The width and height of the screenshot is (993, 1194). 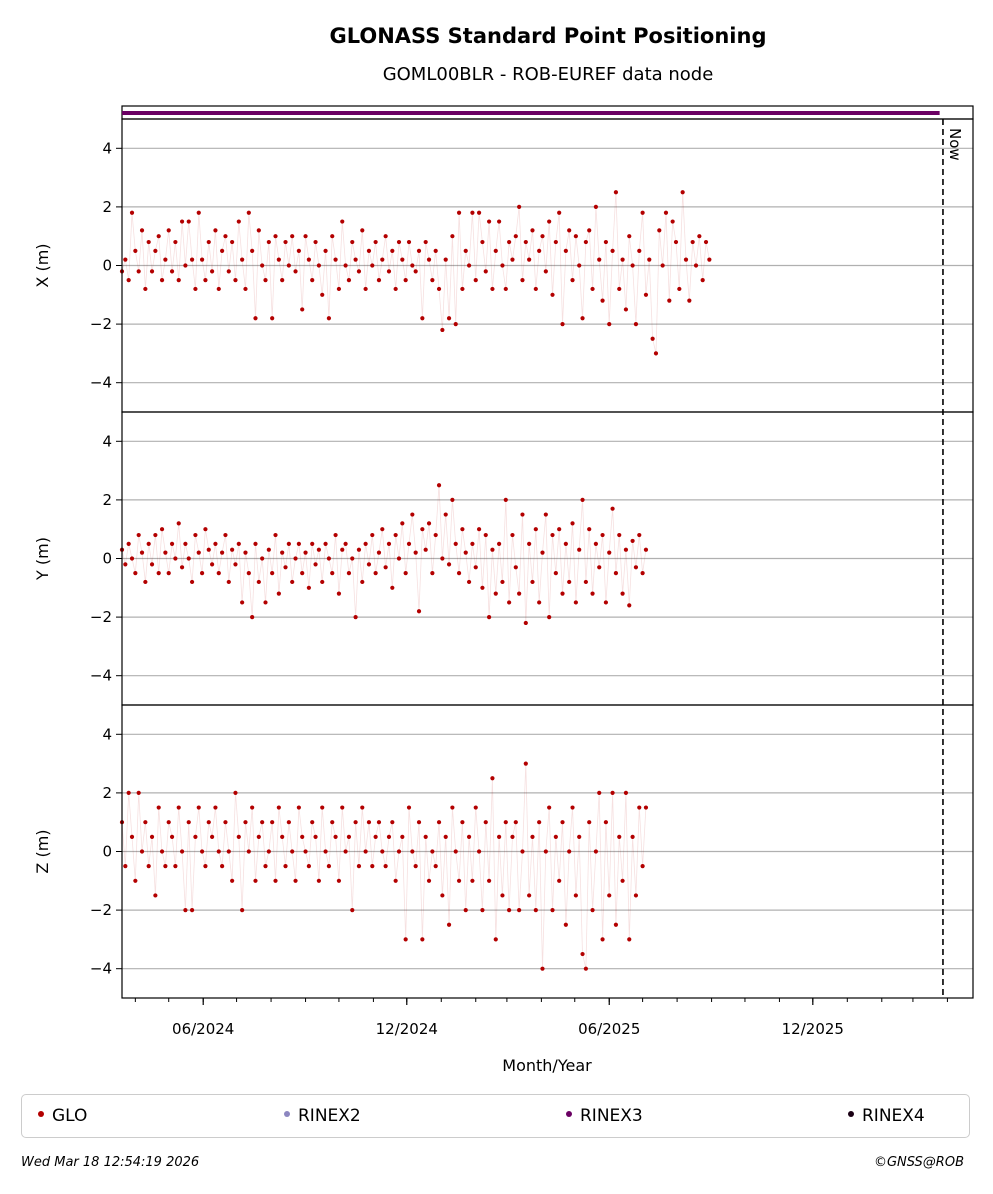 What do you see at coordinates (107, 500) in the screenshot?
I see `y-tick-label: 2` at bounding box center [107, 500].